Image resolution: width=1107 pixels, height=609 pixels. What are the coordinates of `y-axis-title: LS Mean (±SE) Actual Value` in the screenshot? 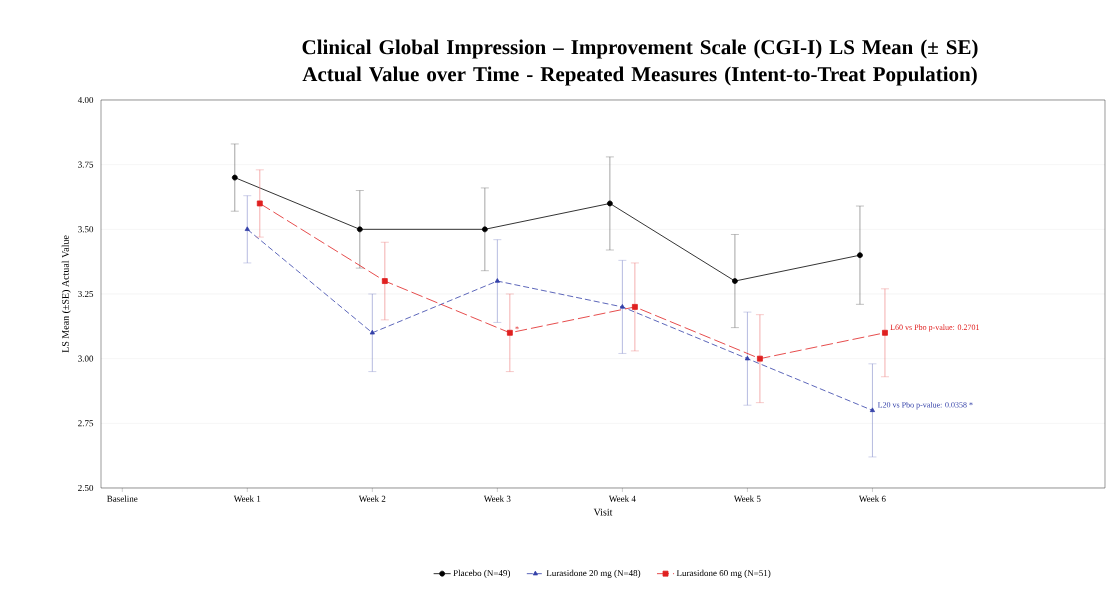 It's located at (66, 294).